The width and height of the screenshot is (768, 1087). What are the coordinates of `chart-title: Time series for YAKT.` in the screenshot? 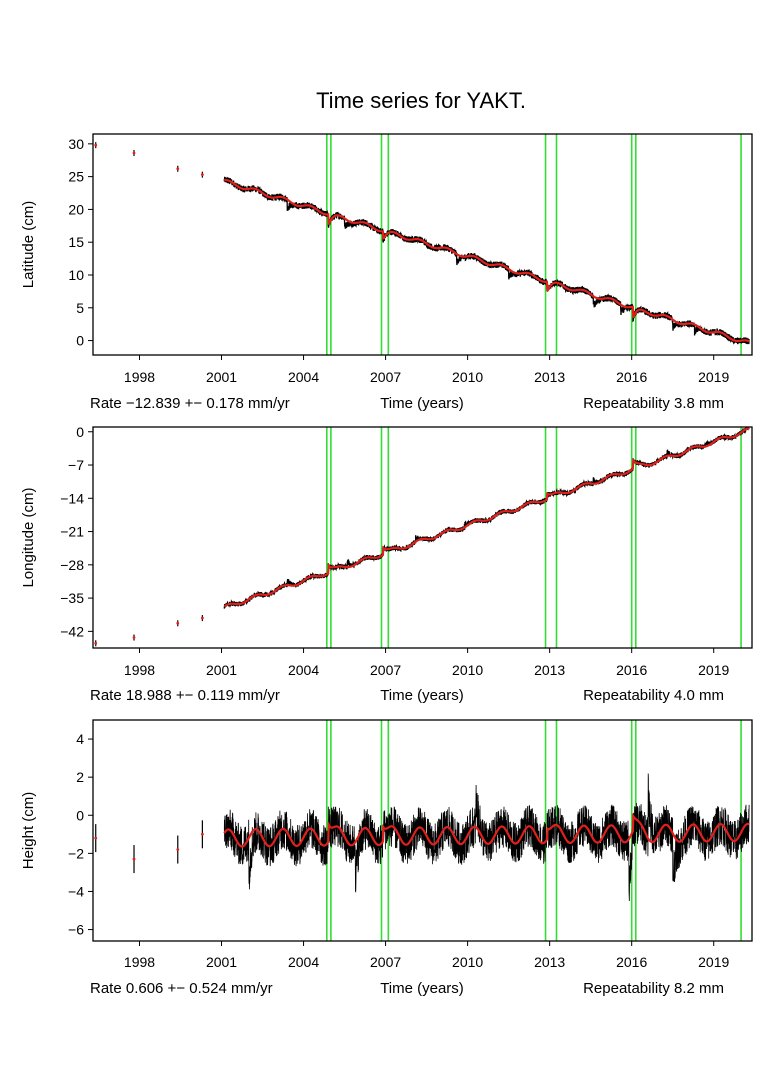 It's located at (421, 100).